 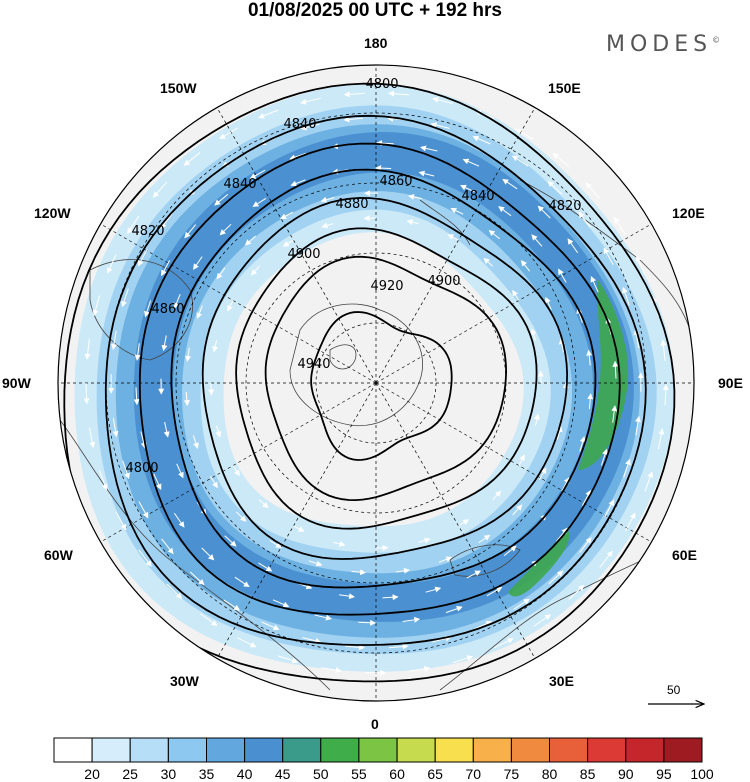 I want to click on contour-label-4820: 4820, so click(x=564, y=206).